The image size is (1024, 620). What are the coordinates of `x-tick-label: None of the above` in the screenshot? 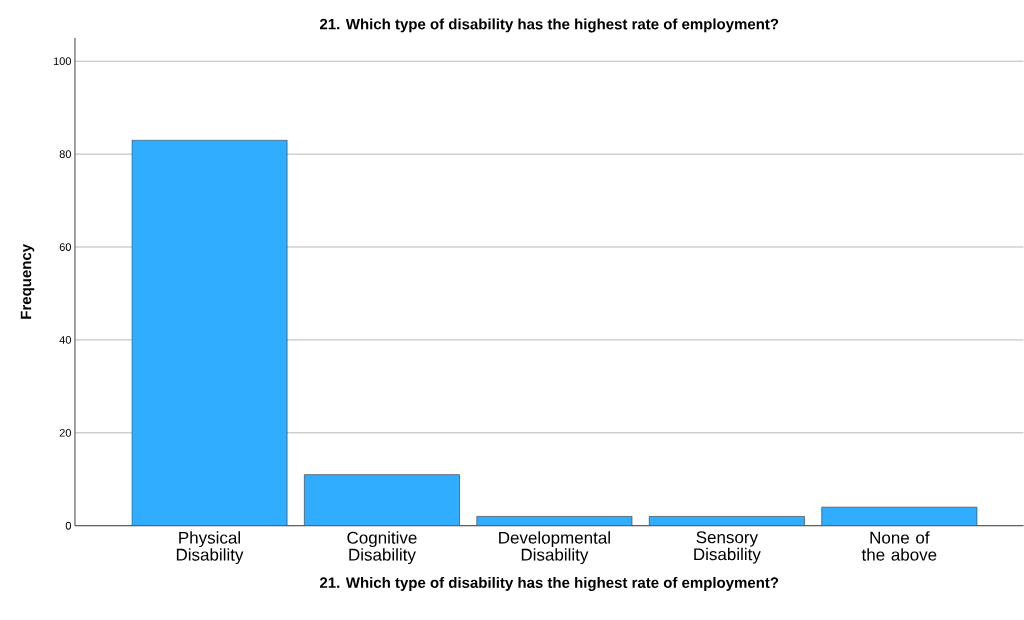 It's located at (899, 546).